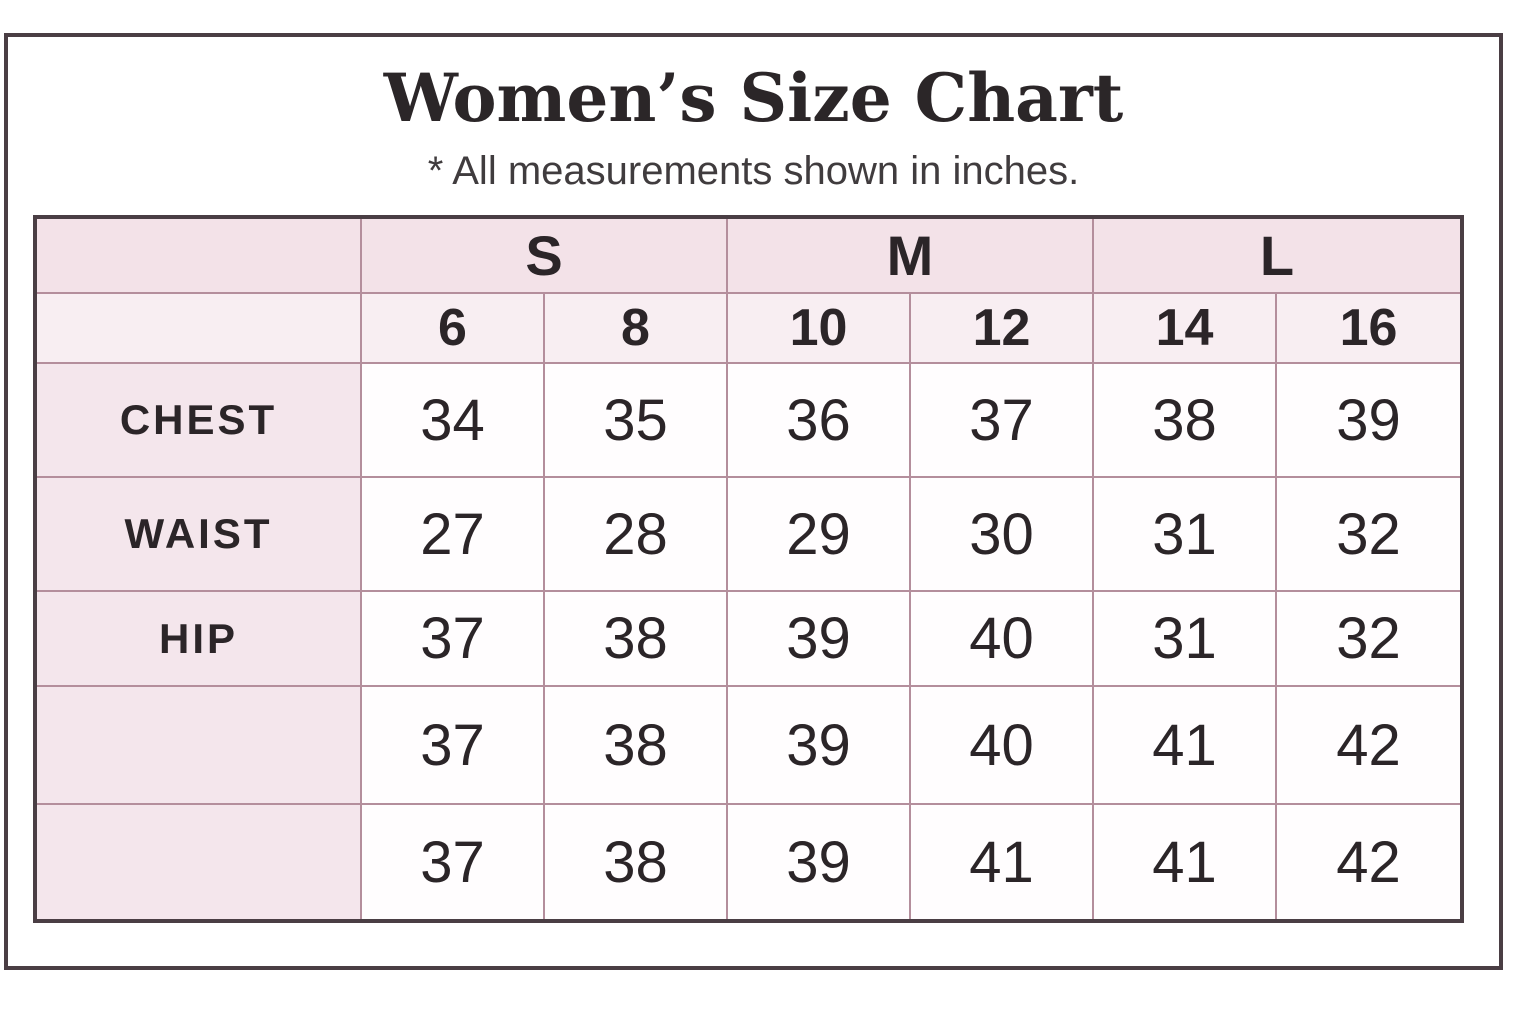  Describe the element at coordinates (199, 421) in the screenshot. I see `measurement-row-label: CHEST` at that location.